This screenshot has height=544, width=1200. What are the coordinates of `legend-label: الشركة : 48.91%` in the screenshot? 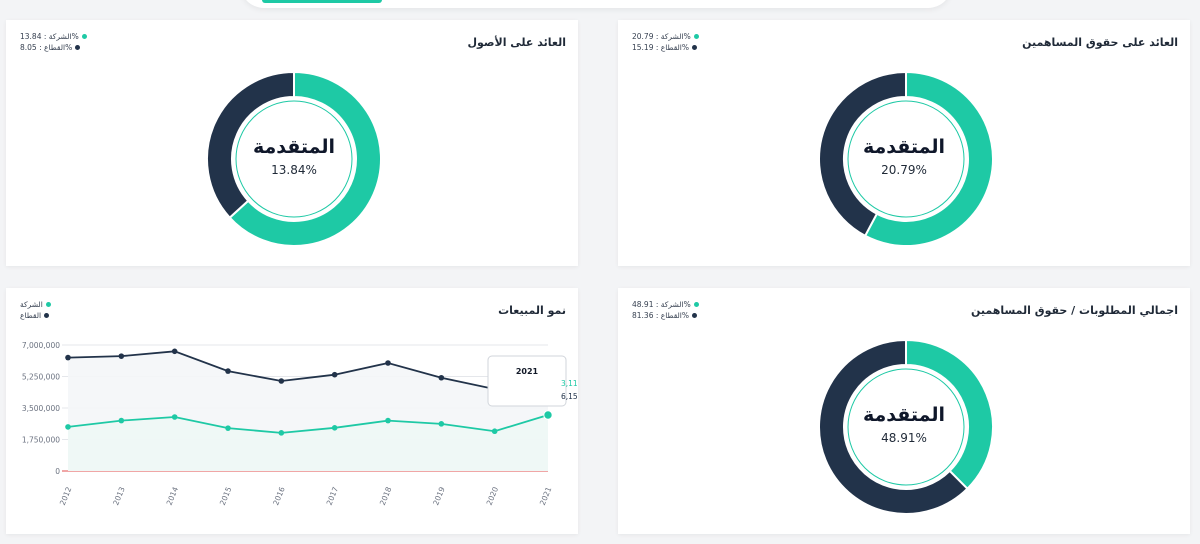 It's located at (661, 304).